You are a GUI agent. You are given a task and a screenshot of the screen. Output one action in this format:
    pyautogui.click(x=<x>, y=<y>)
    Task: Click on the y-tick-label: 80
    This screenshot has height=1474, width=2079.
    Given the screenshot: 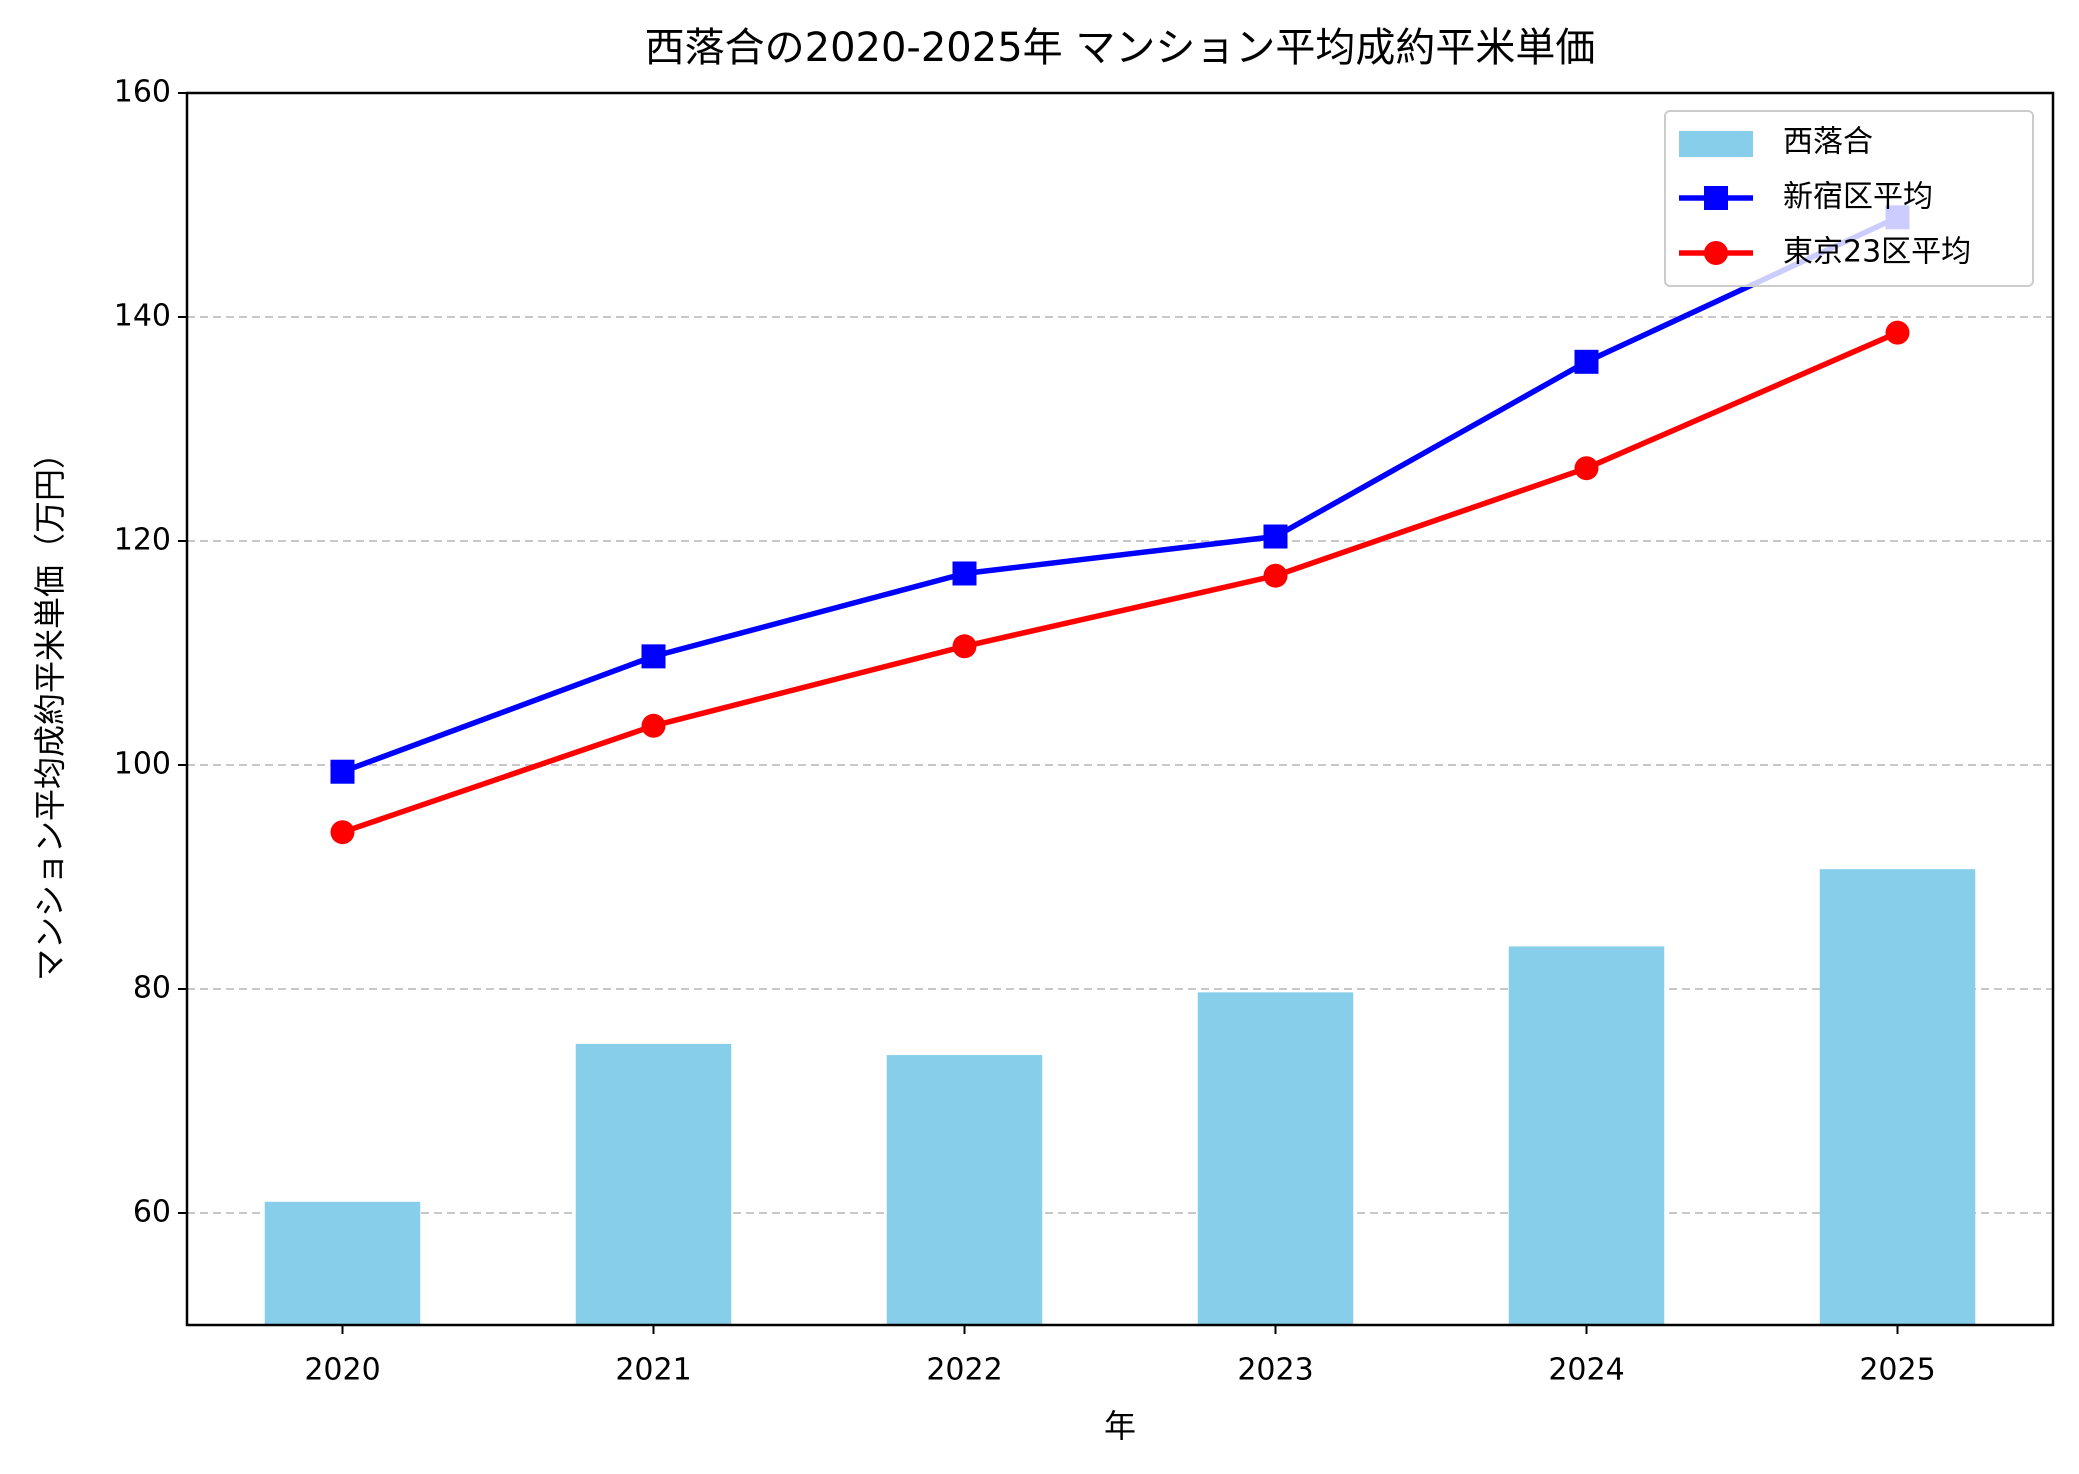 What is the action you would take?
    pyautogui.click(x=152, y=988)
    